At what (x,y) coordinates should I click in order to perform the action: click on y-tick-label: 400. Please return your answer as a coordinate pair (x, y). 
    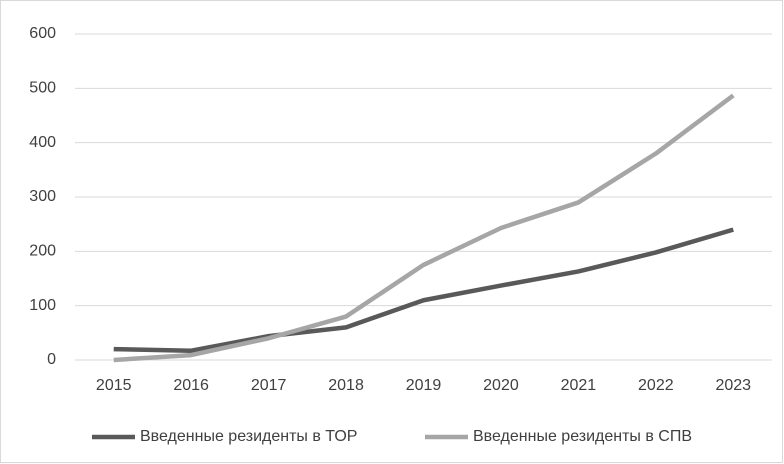
    Looking at the image, I should click on (42, 142).